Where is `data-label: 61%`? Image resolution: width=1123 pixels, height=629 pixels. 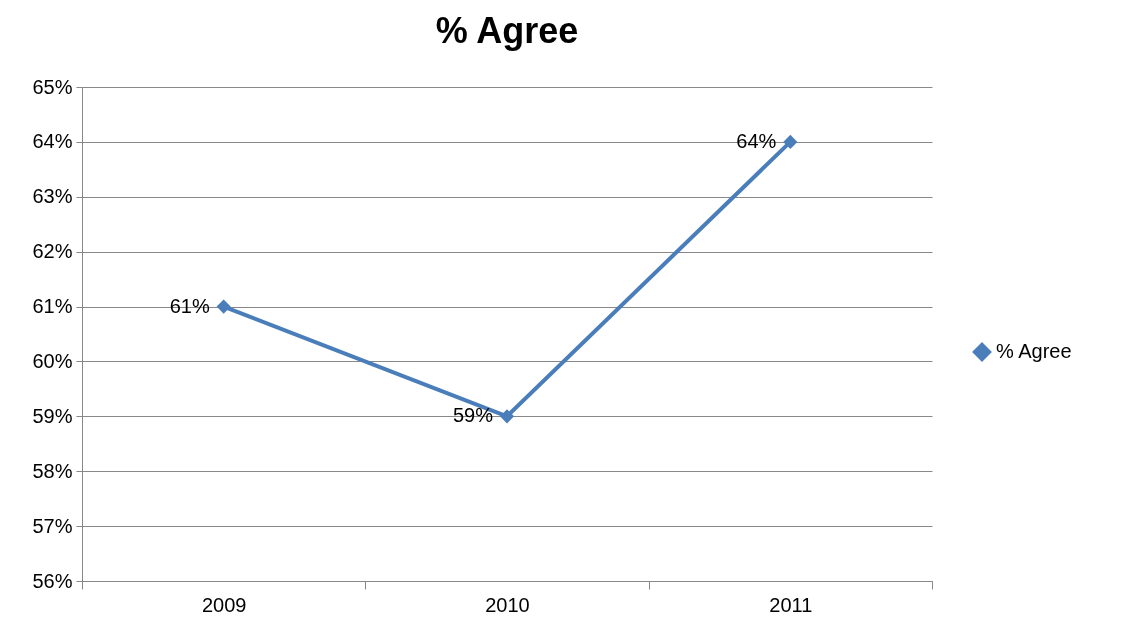
data-label: 61% is located at coordinates (189, 305).